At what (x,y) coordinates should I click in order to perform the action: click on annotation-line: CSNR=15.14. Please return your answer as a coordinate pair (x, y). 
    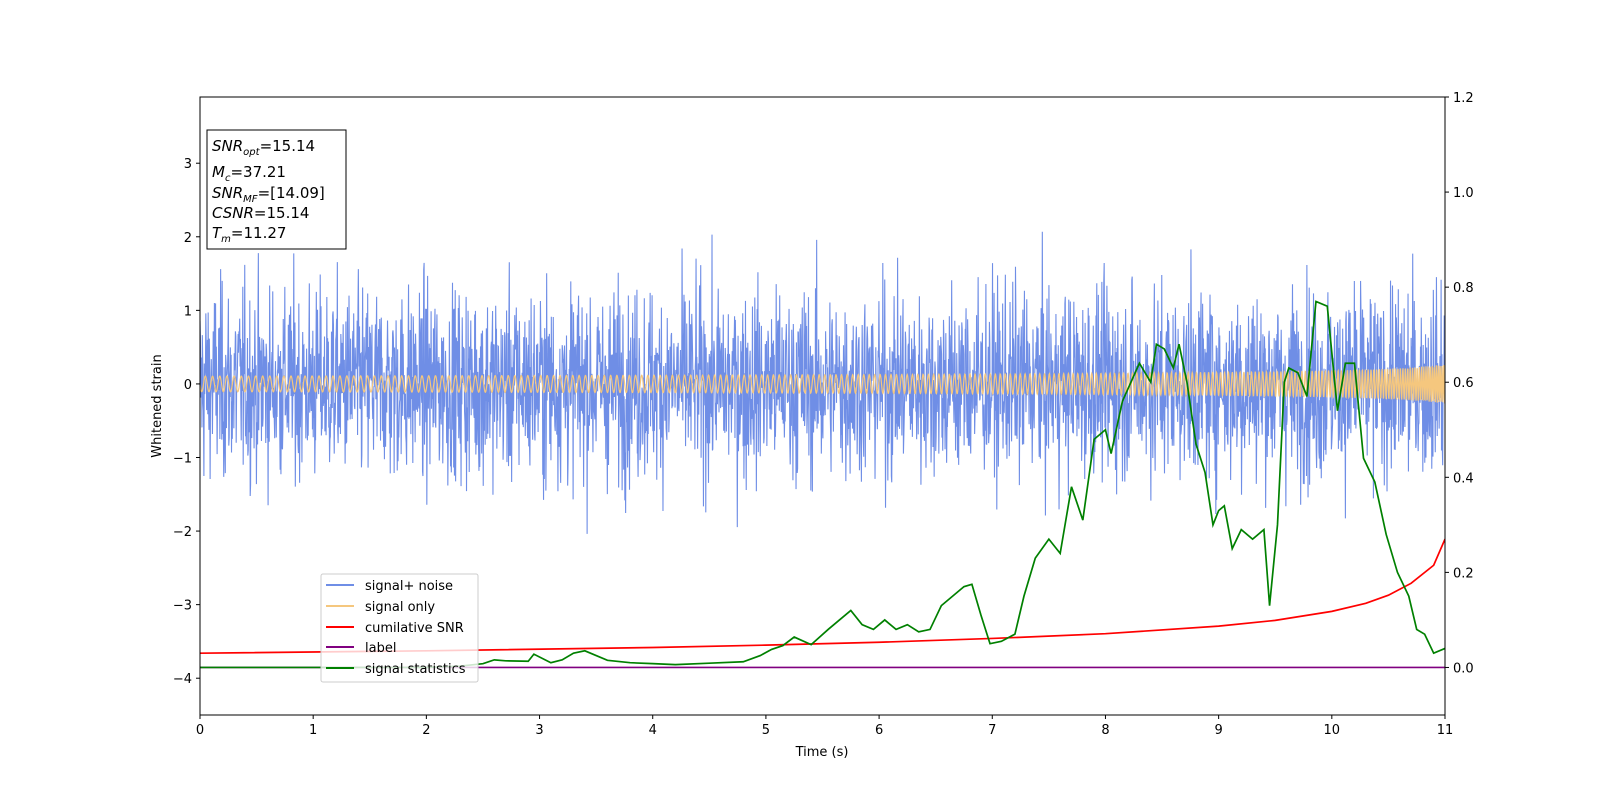
    Looking at the image, I should click on (260, 213).